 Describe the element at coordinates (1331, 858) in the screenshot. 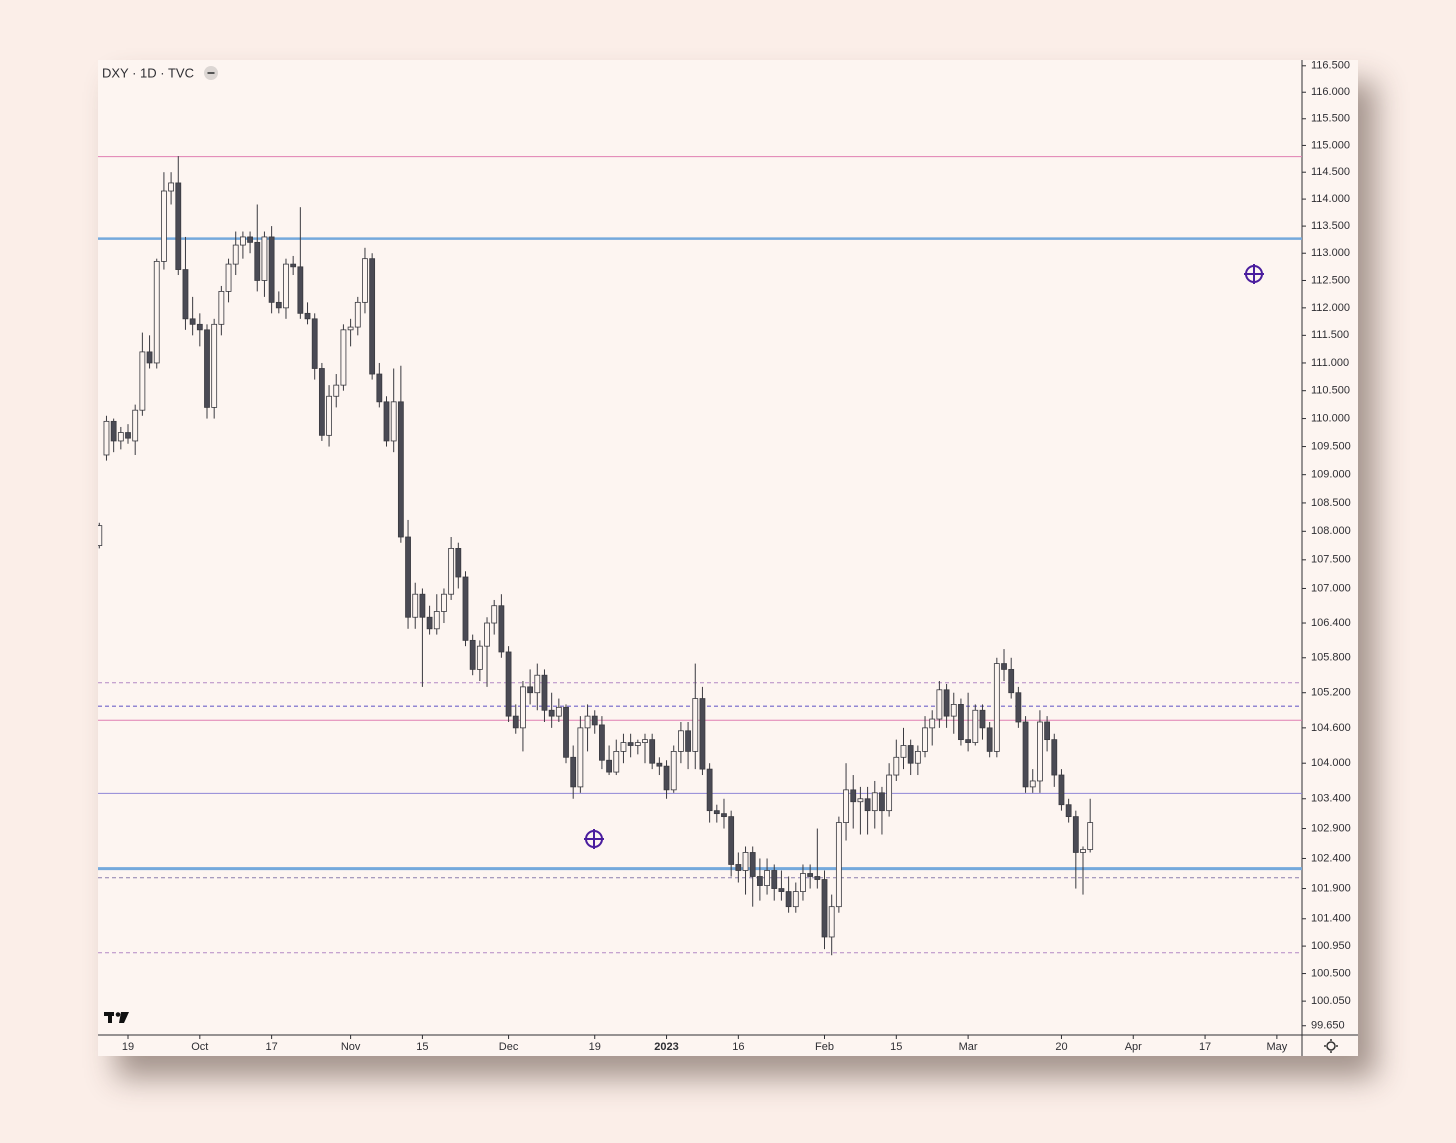

I see `y-tick-label: 102.400` at that location.